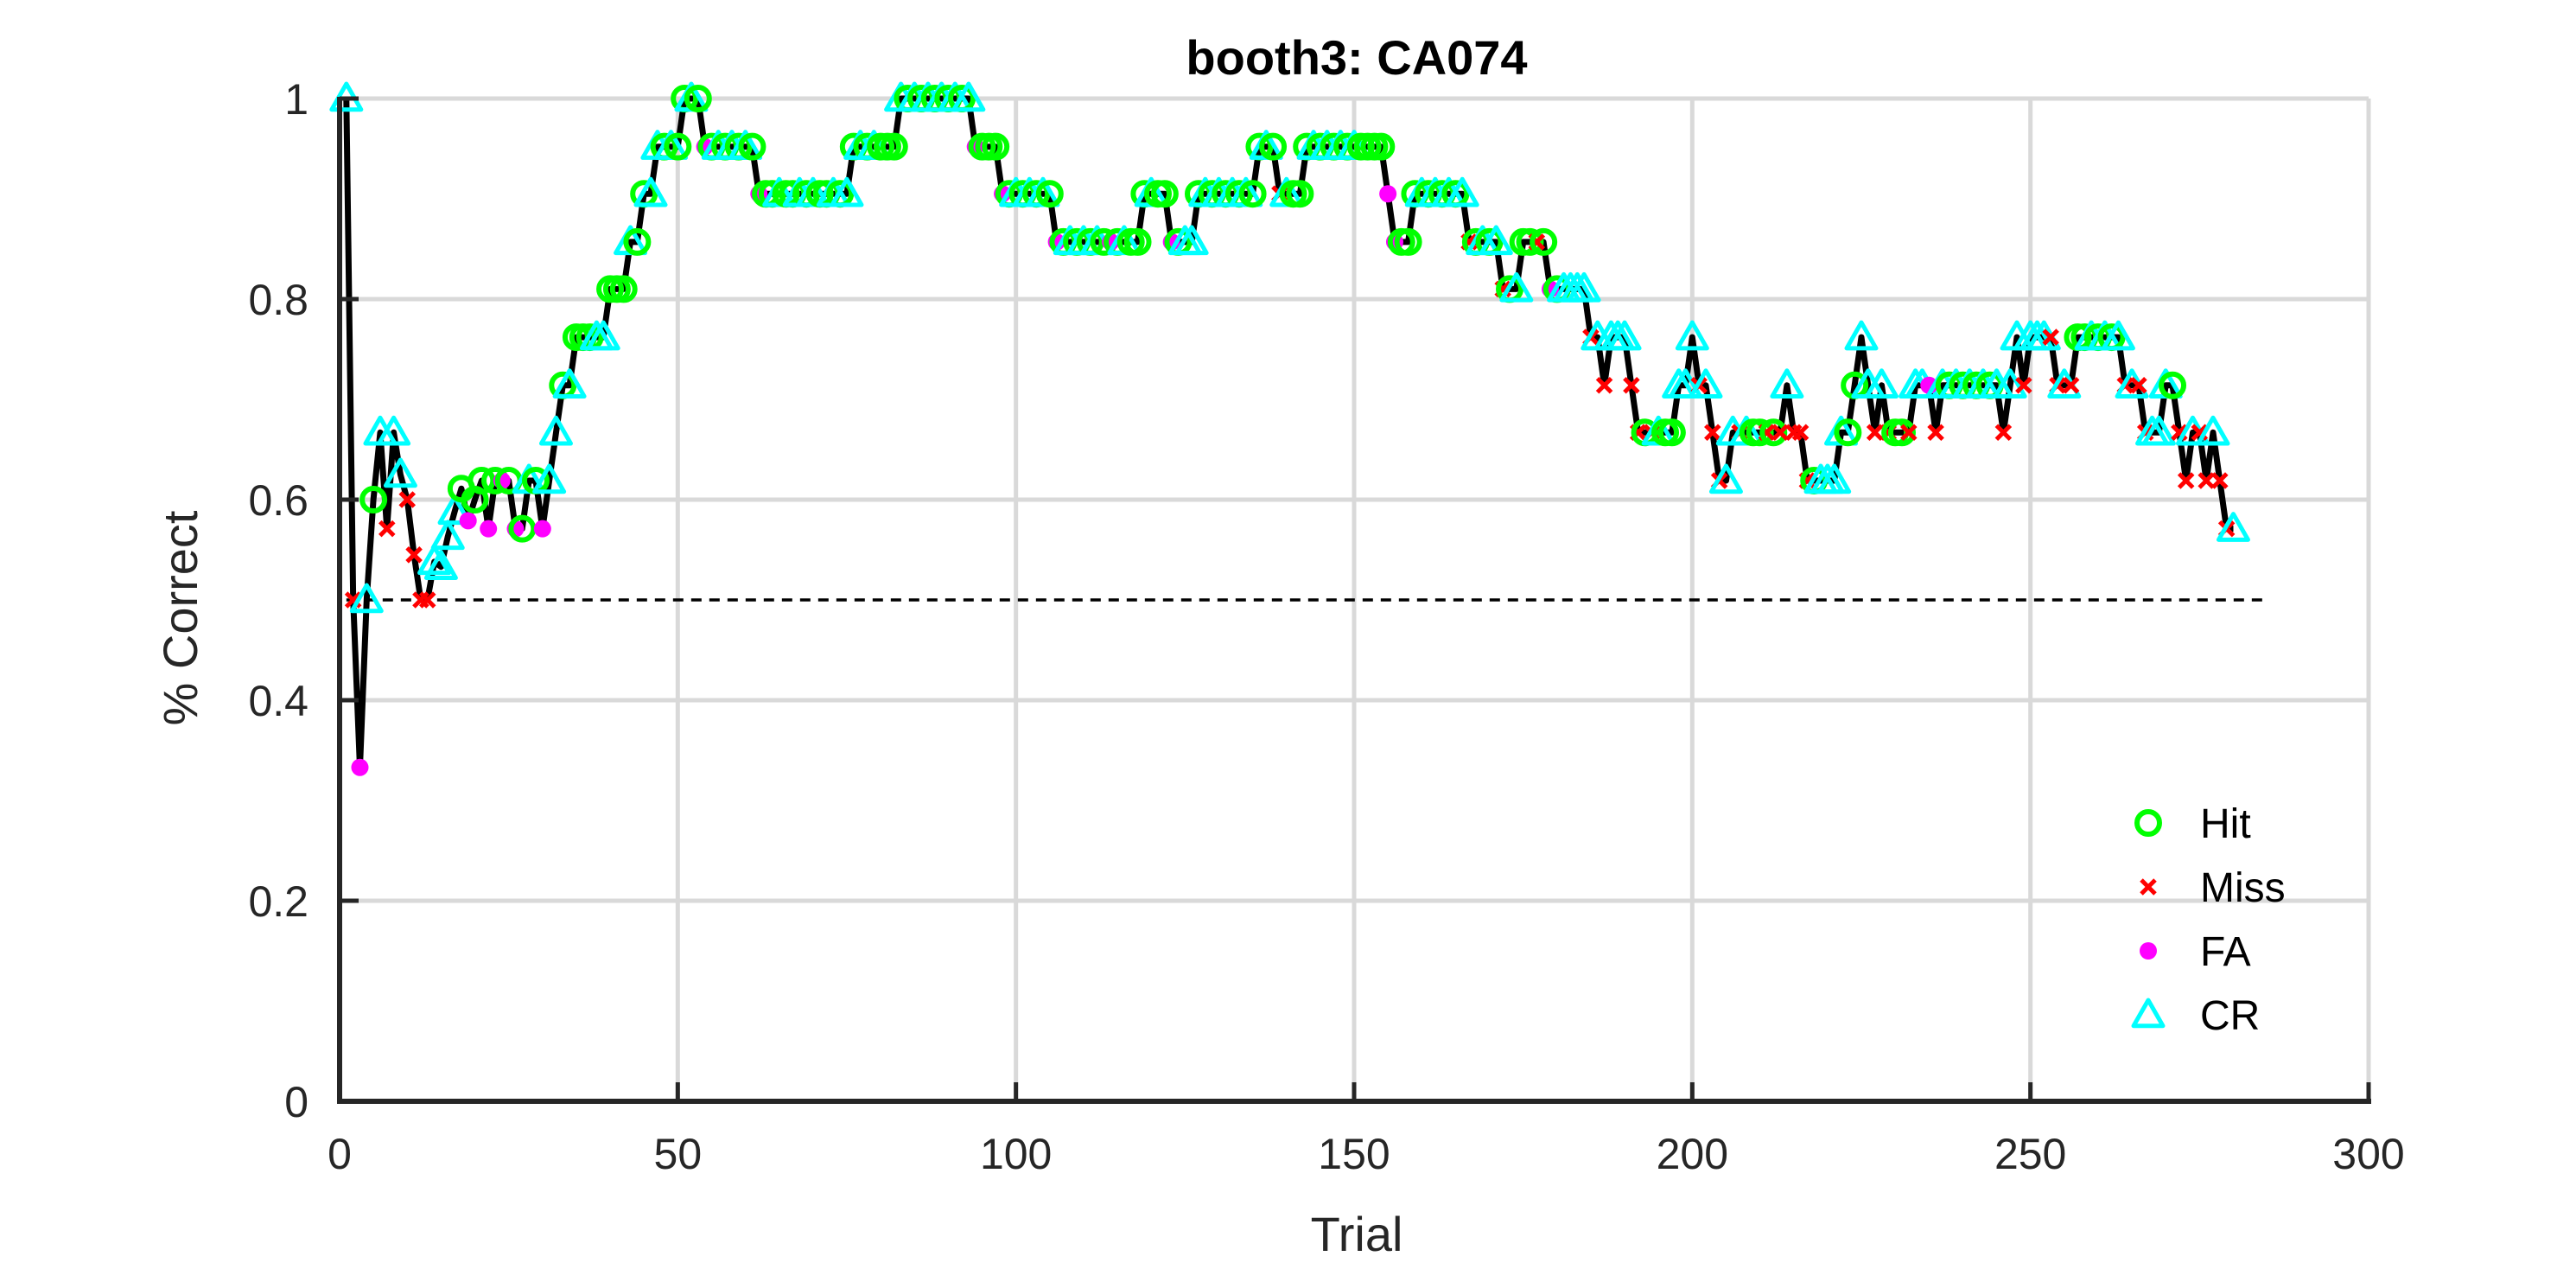  I want to click on x-axis-label: Trial, so click(1357, 1234).